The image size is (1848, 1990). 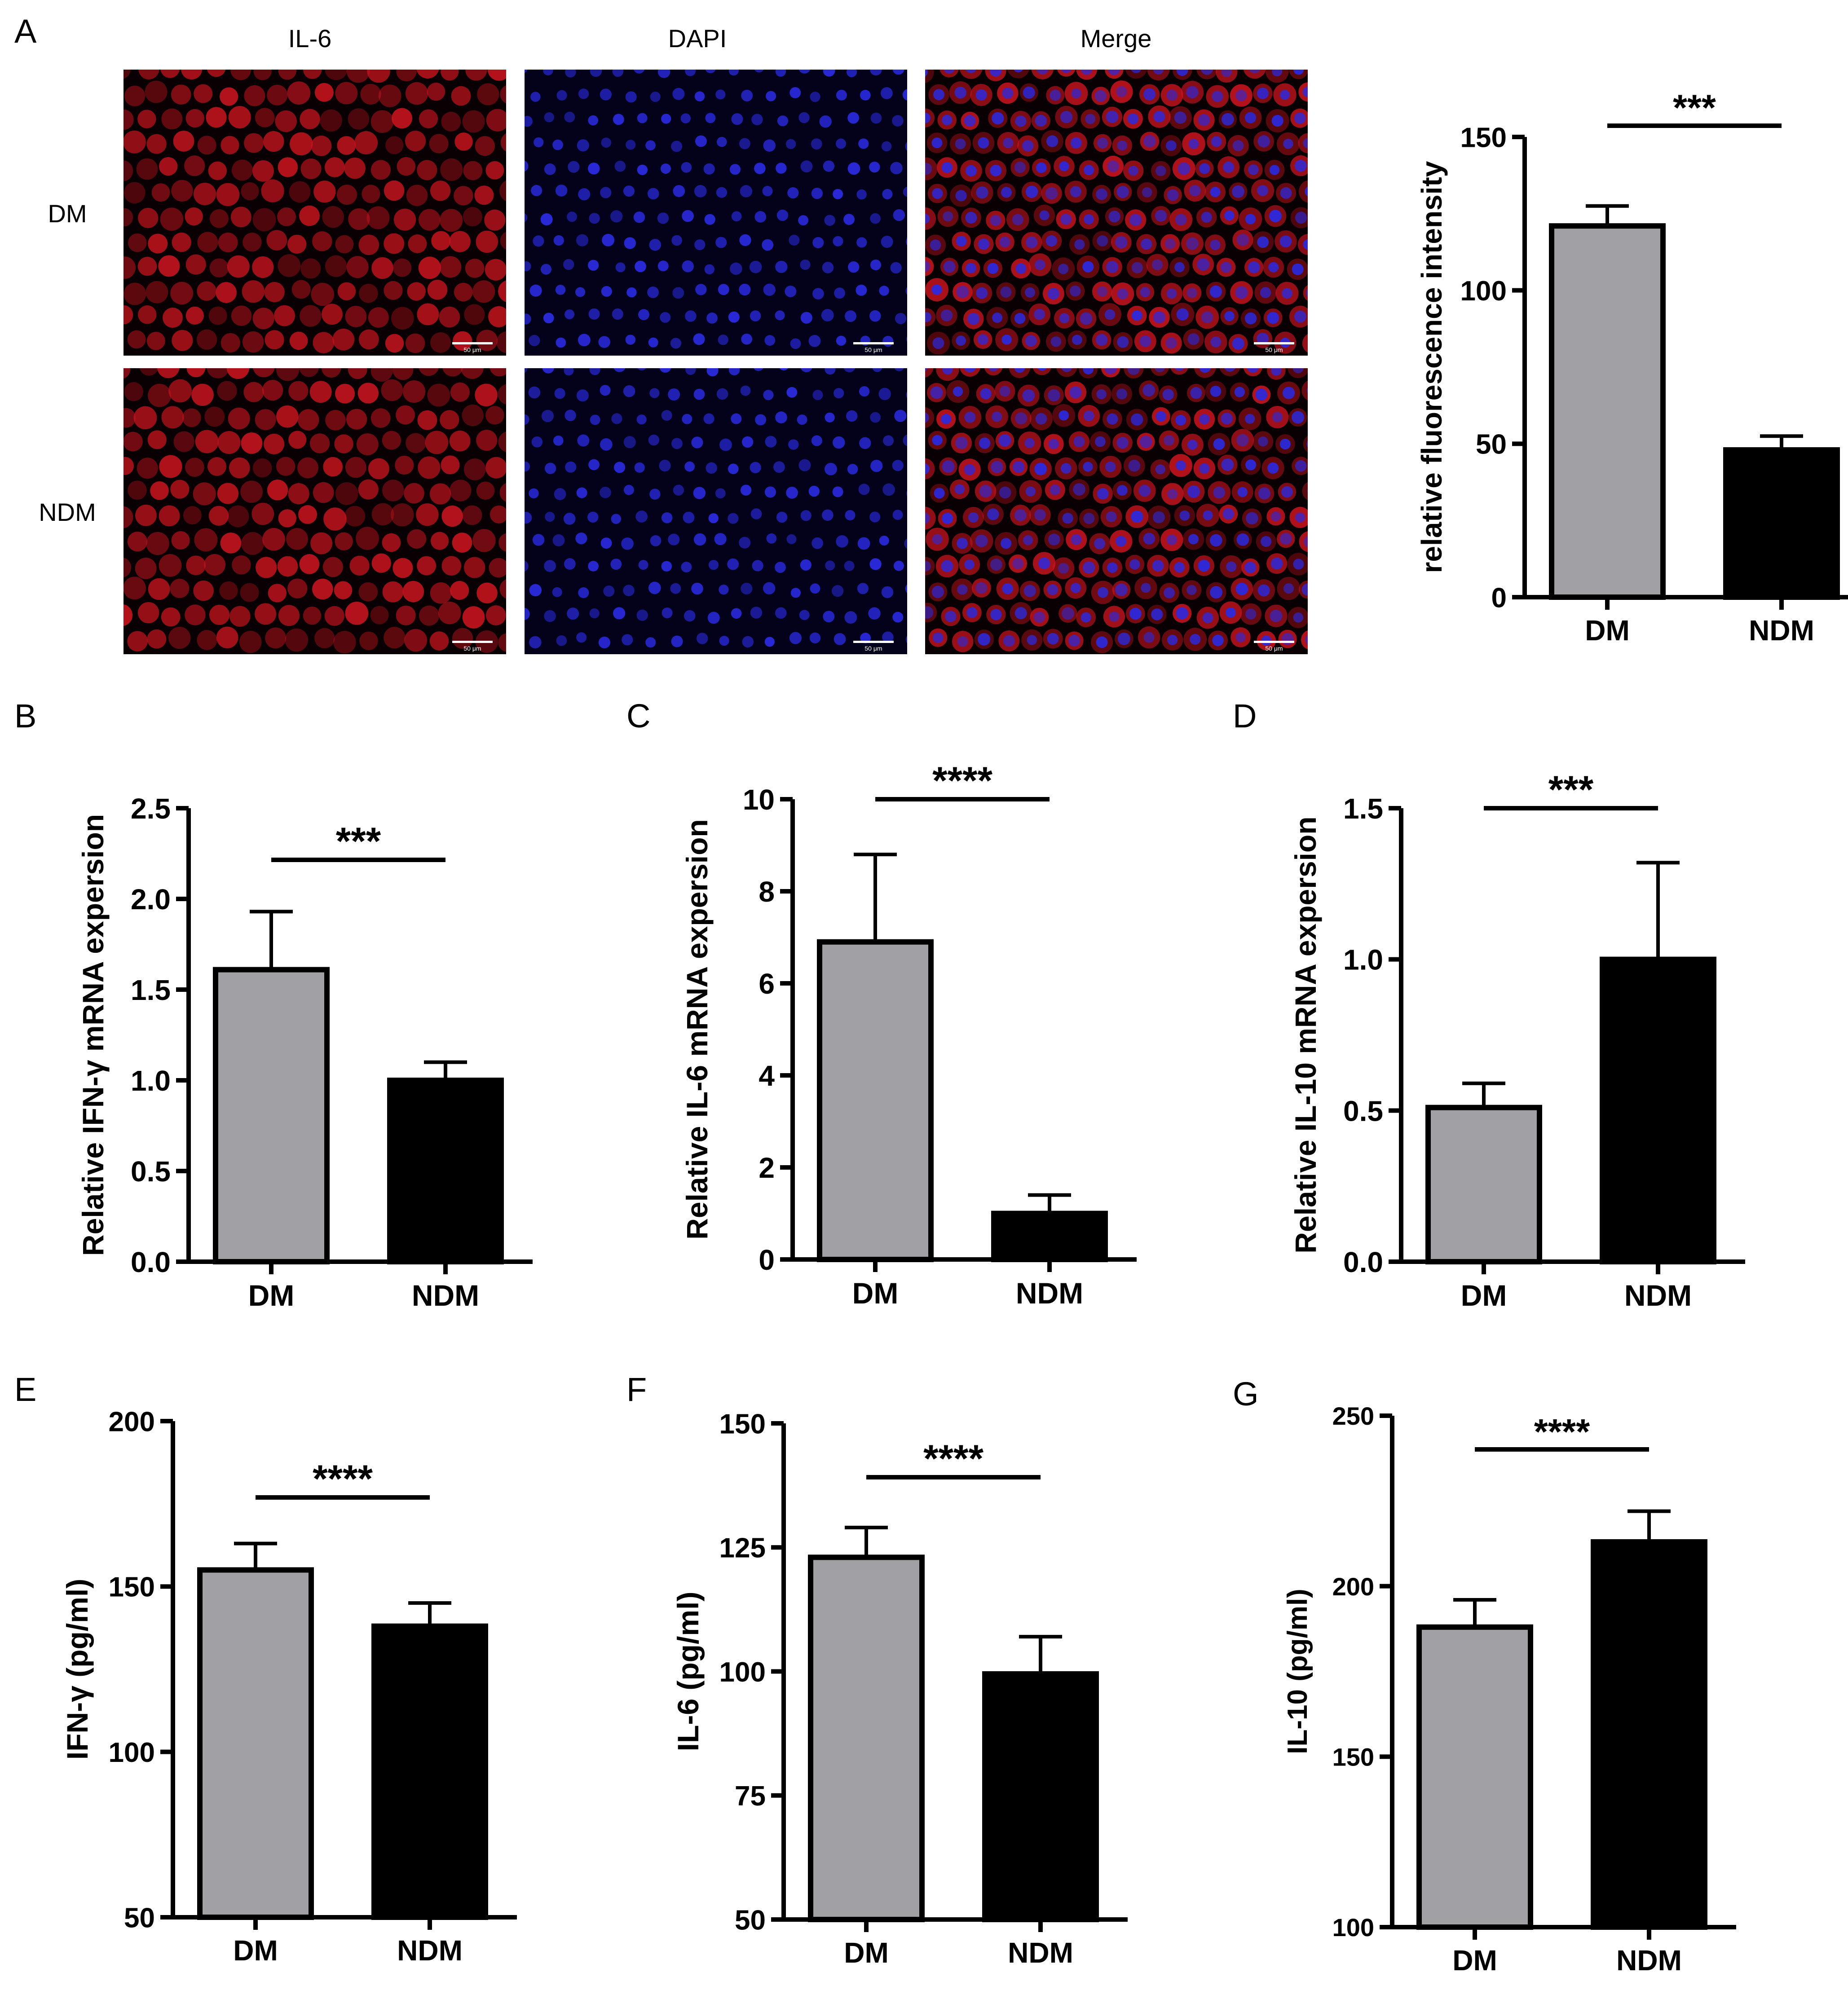 What do you see at coordinates (1116, 38) in the screenshot?
I see `micrograph-column-merge: Merge` at bounding box center [1116, 38].